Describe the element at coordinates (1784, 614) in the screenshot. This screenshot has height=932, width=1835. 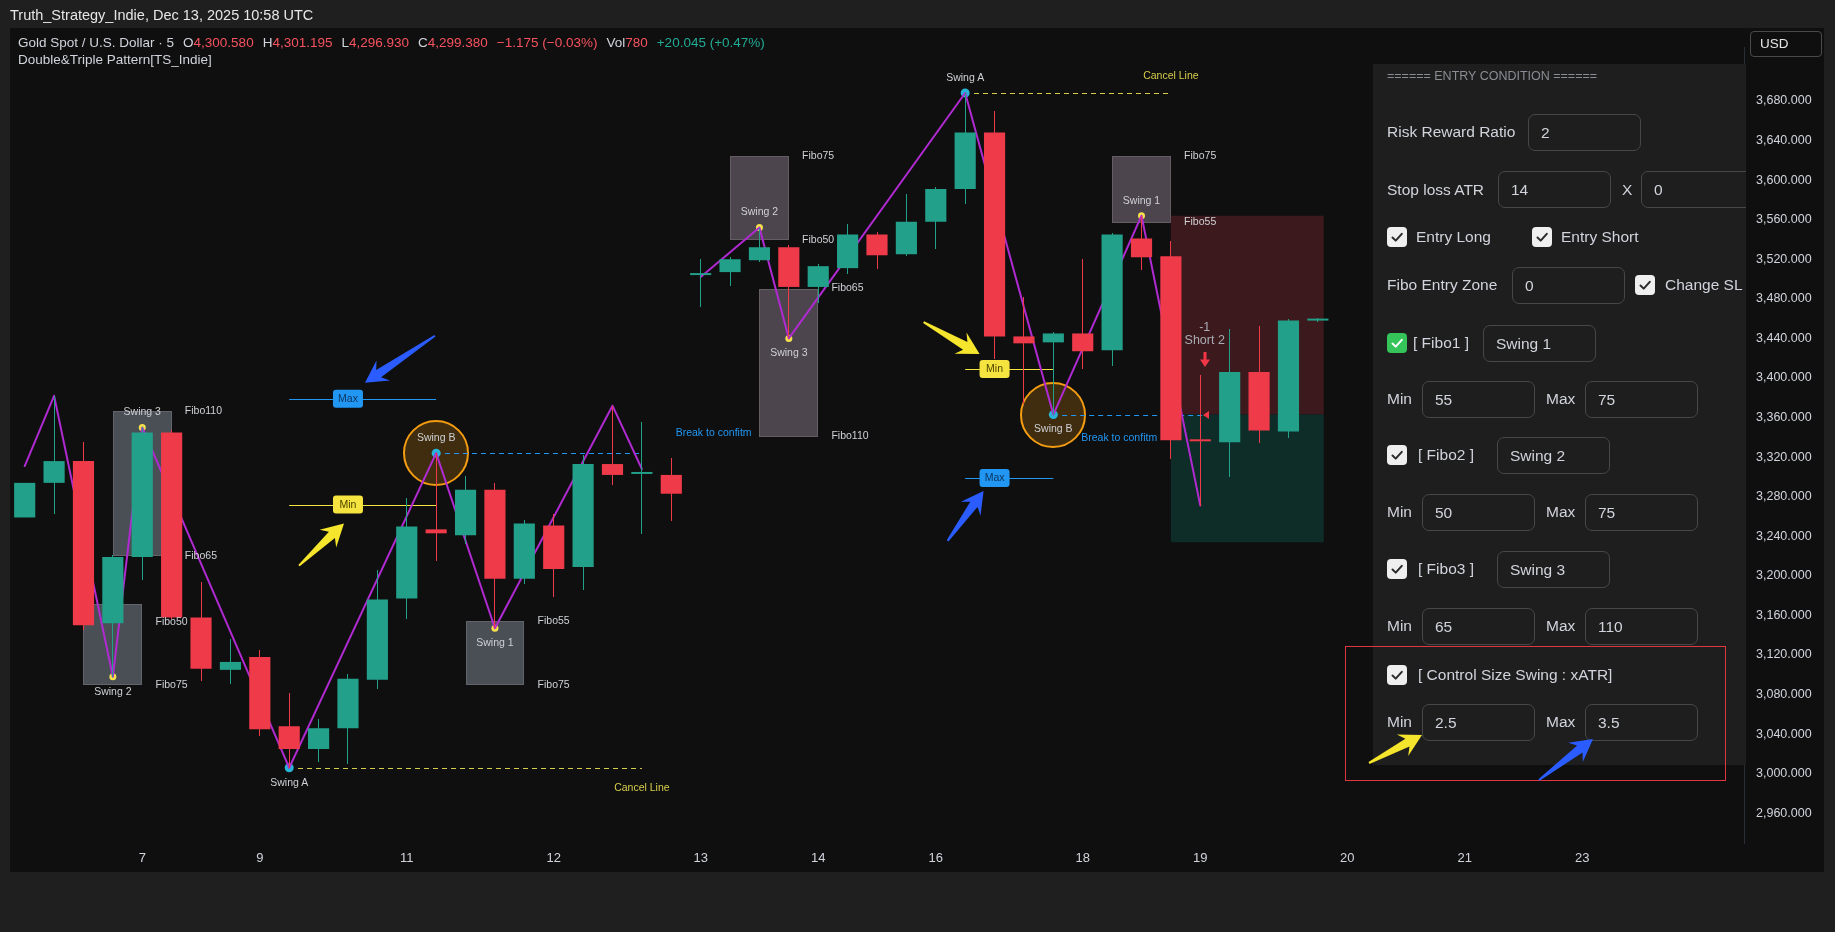
I see `y-tick-label: 3,160.000` at that location.